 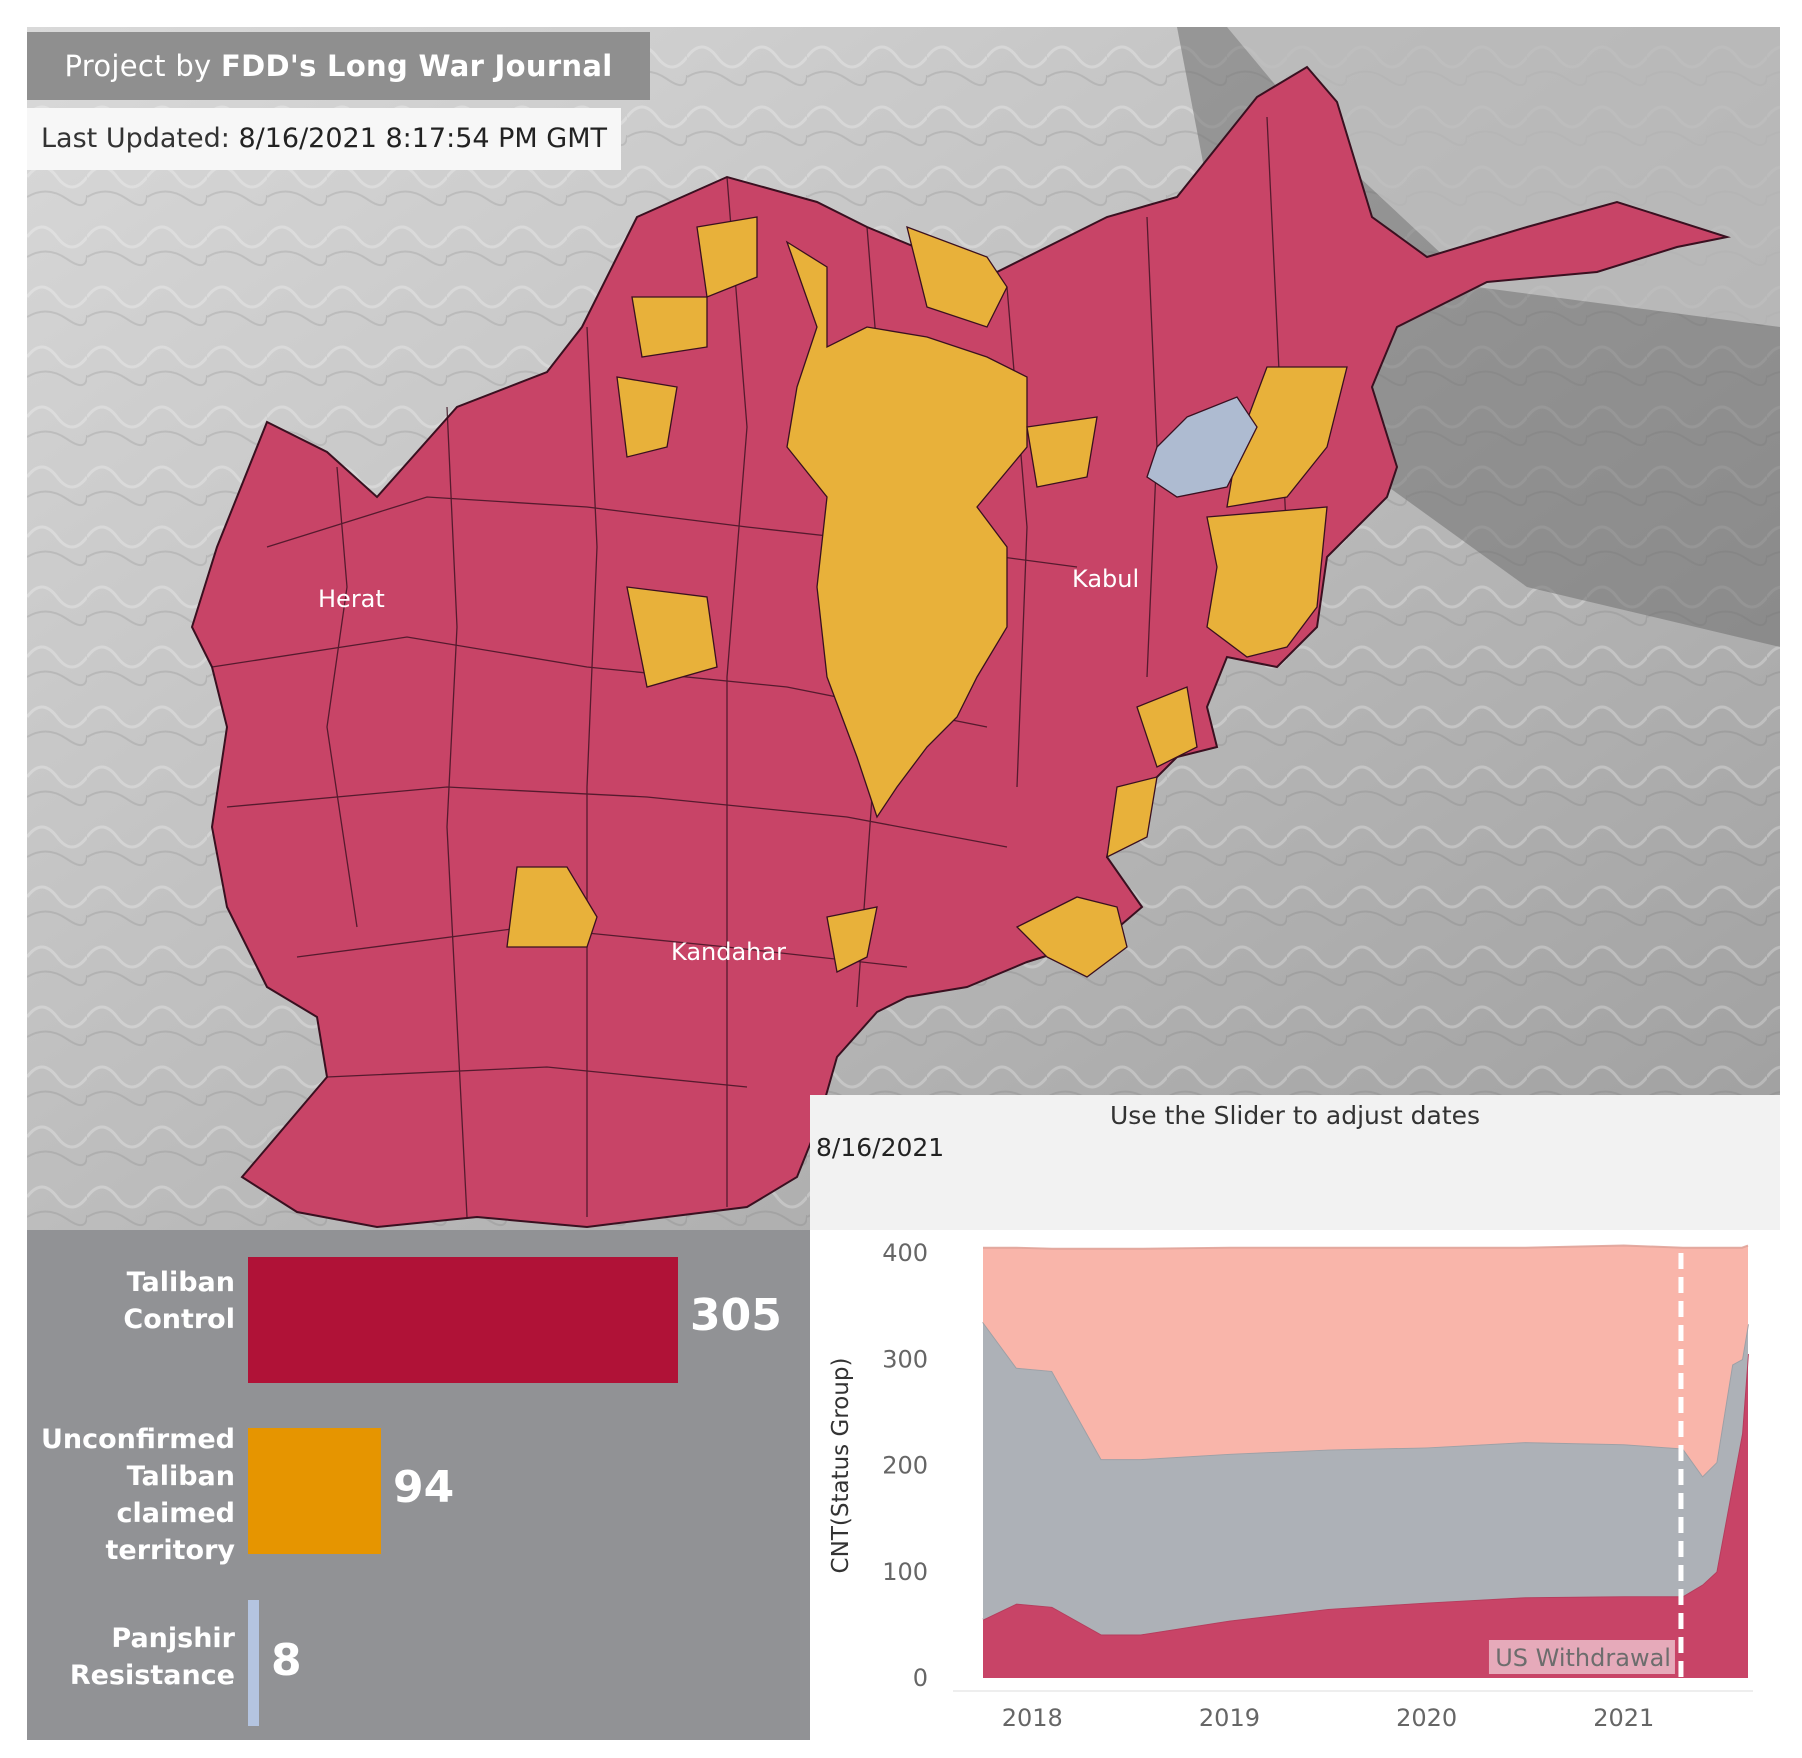 I want to click on value-taliban-control: 305, so click(x=736, y=1315).